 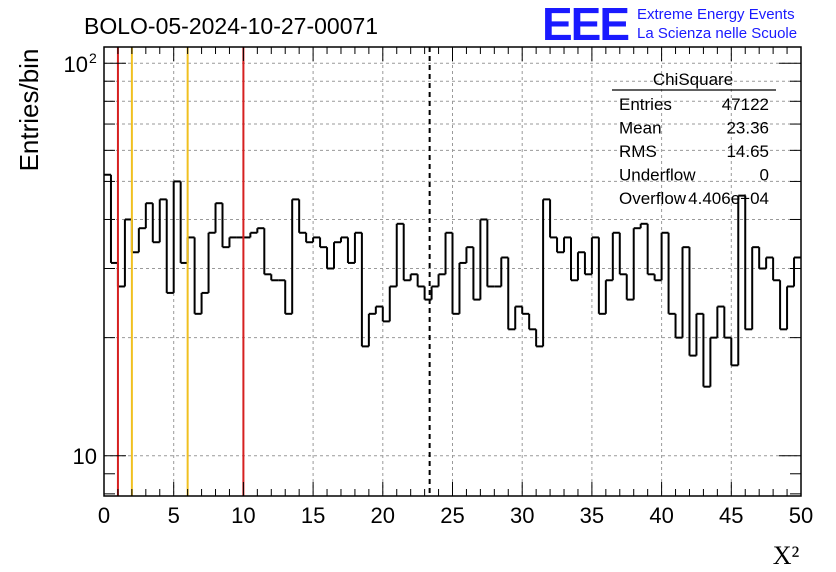 What do you see at coordinates (93, 58) in the screenshot?
I see `y-tick-label-exponent: 2` at bounding box center [93, 58].